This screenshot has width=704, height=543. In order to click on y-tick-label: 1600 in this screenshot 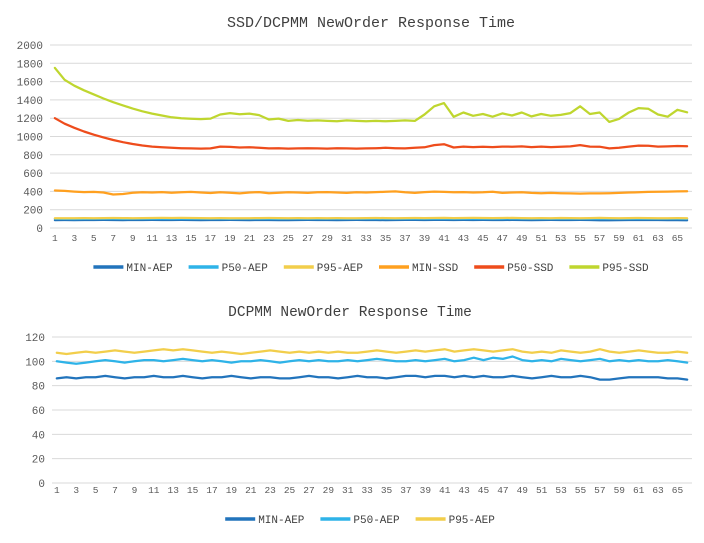, I will do `click(30, 84)`.